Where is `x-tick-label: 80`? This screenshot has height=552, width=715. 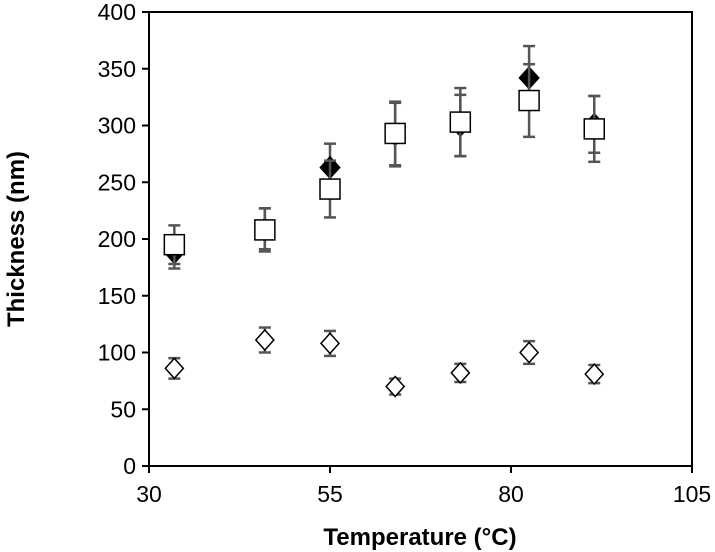 x-tick-label: 80 is located at coordinates (511, 494).